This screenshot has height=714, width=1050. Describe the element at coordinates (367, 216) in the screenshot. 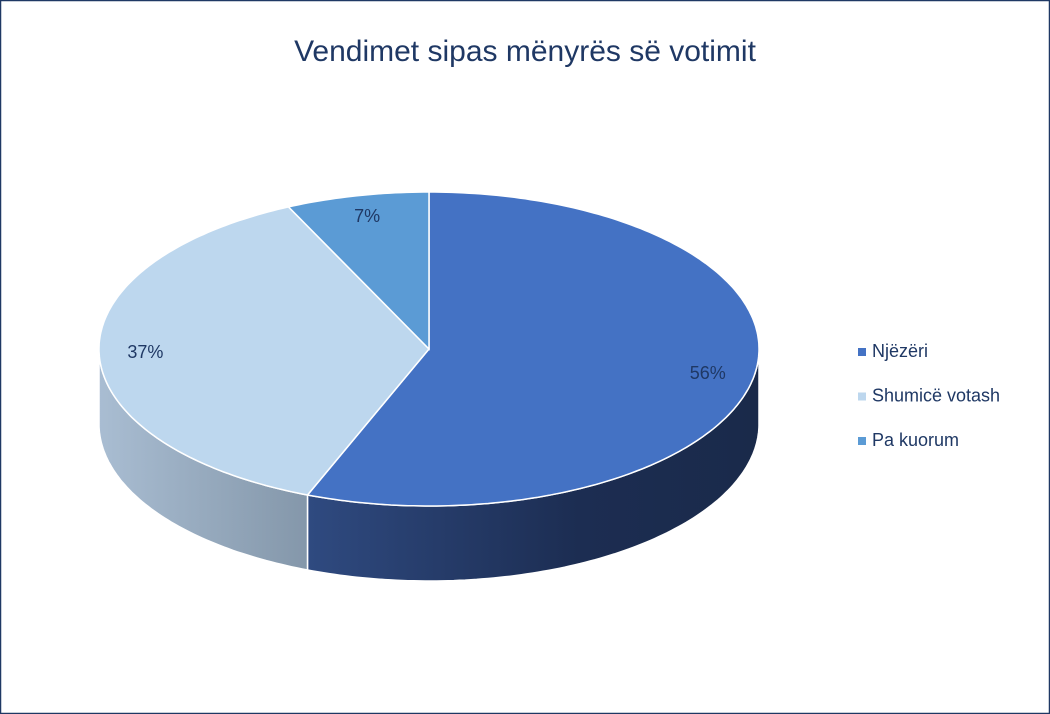

I see `data-label: 7%` at that location.